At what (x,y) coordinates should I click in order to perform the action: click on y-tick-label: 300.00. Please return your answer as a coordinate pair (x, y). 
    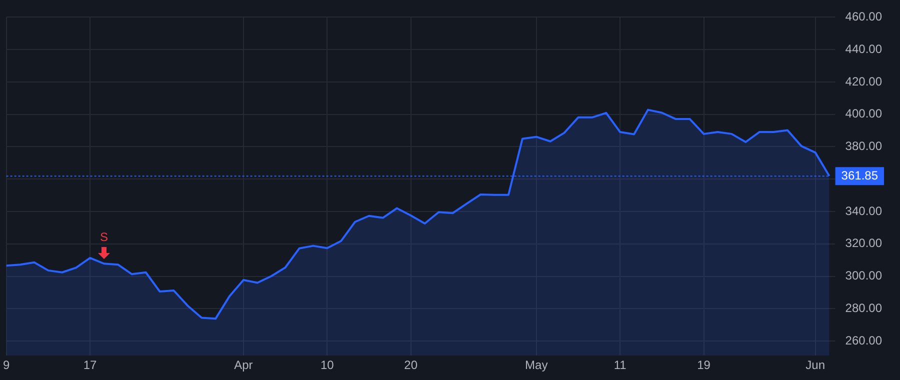
    Looking at the image, I should click on (863, 275).